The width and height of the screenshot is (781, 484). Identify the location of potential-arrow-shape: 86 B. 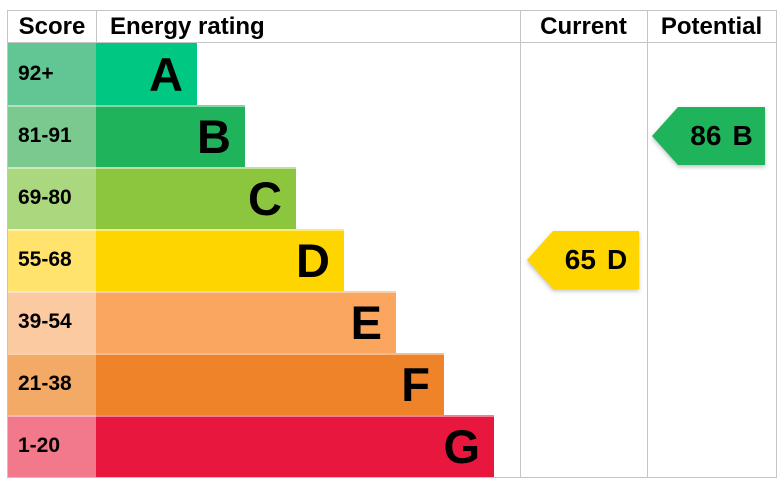
(708, 136).